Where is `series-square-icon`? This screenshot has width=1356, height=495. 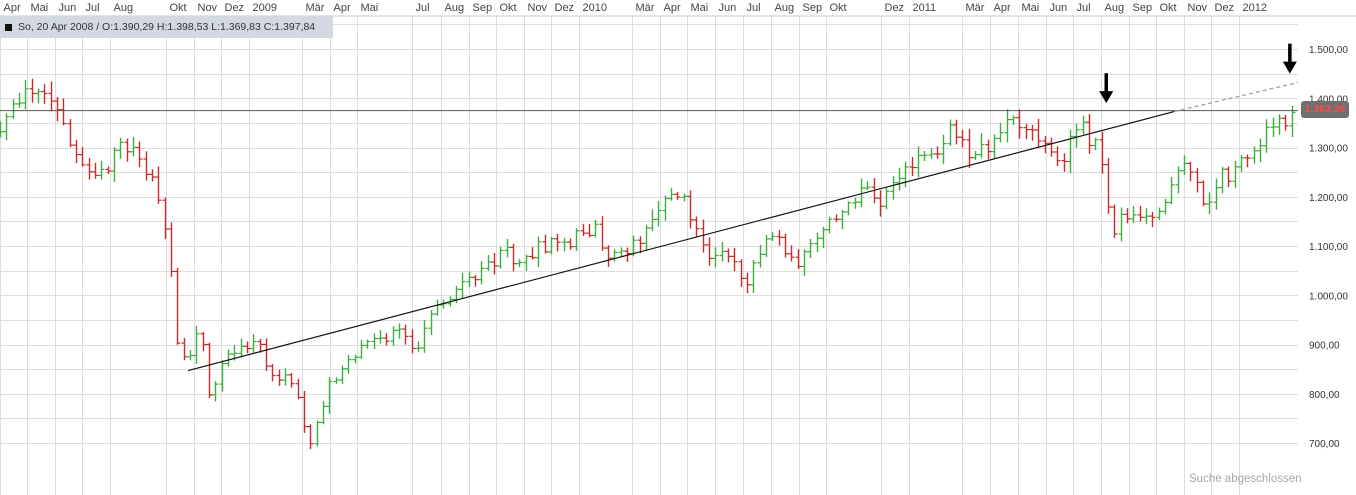 series-square-icon is located at coordinates (8, 27).